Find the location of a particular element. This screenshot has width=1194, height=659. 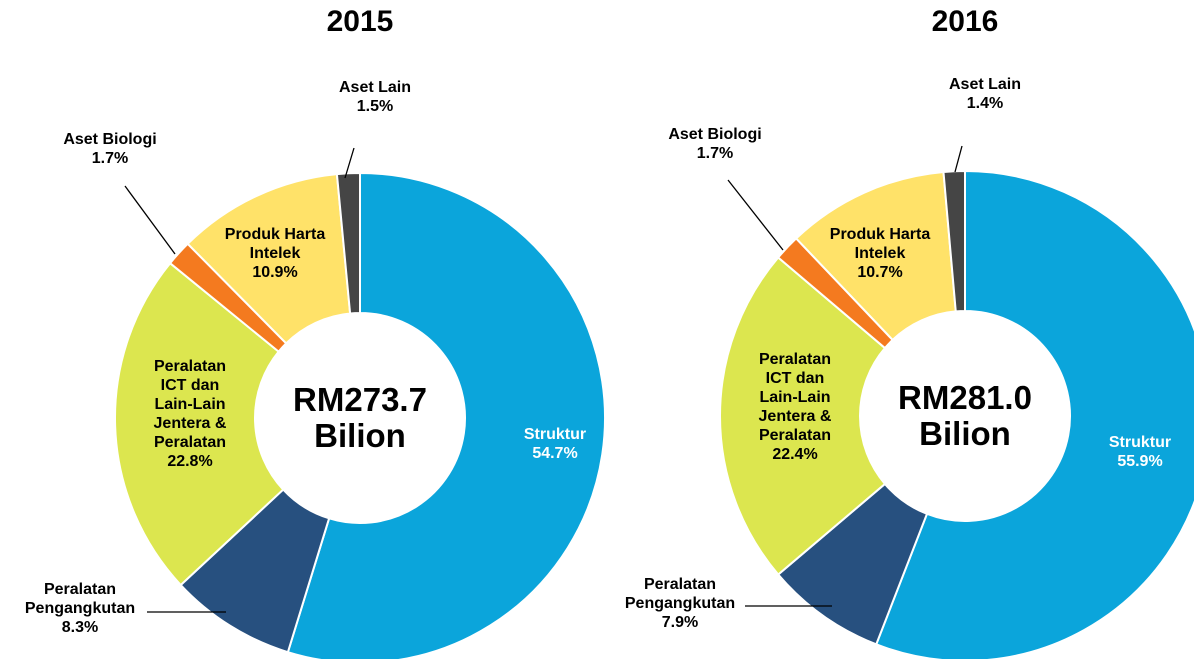

slice-value: 10.9% is located at coordinates (275, 272).